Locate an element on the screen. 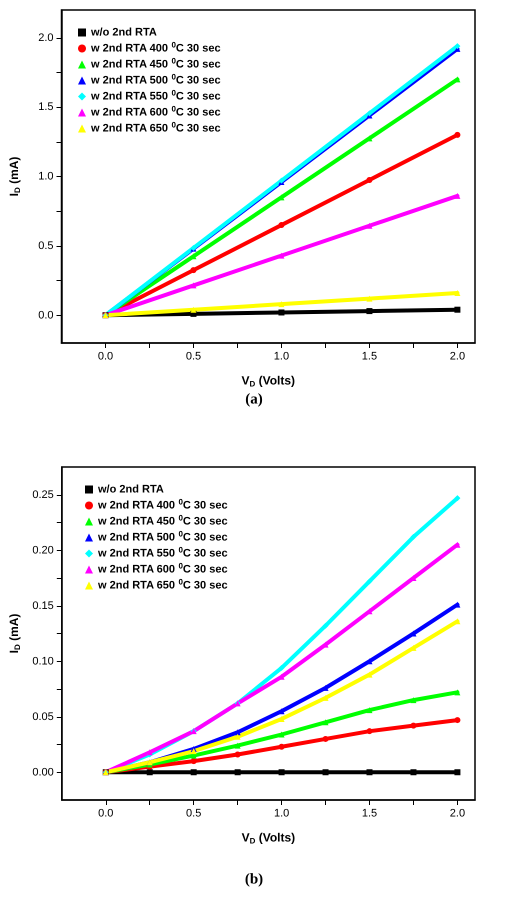 The width and height of the screenshot is (508, 898). y-tick-label: 1.0 is located at coordinates (46, 176).